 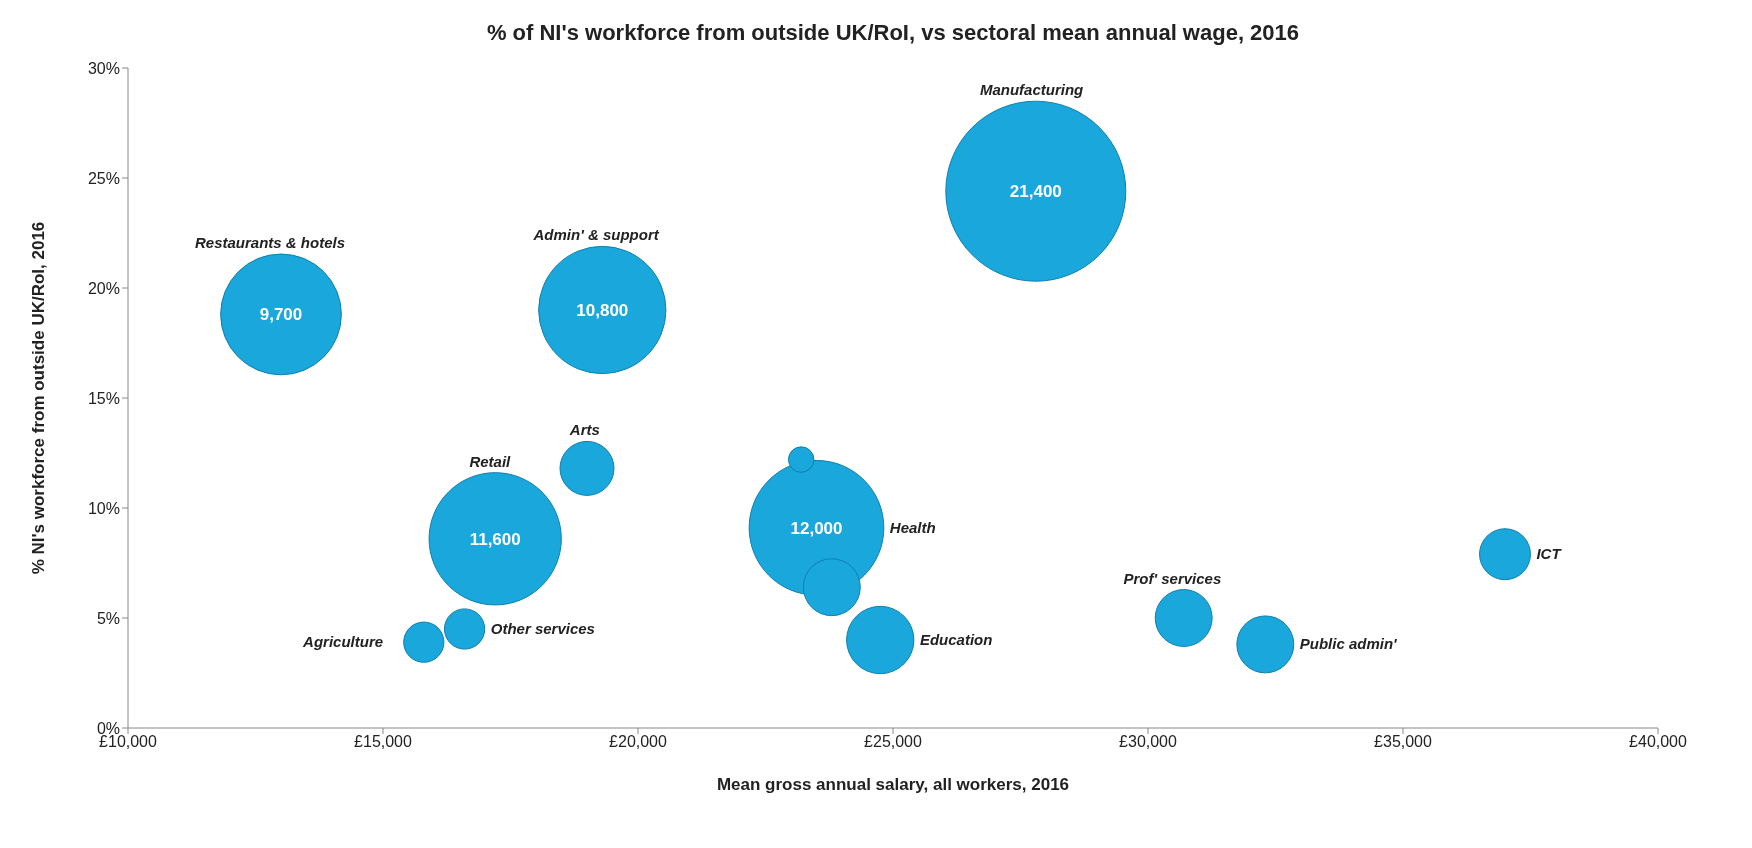 I want to click on y-tick-label: 10%, so click(x=103, y=508).